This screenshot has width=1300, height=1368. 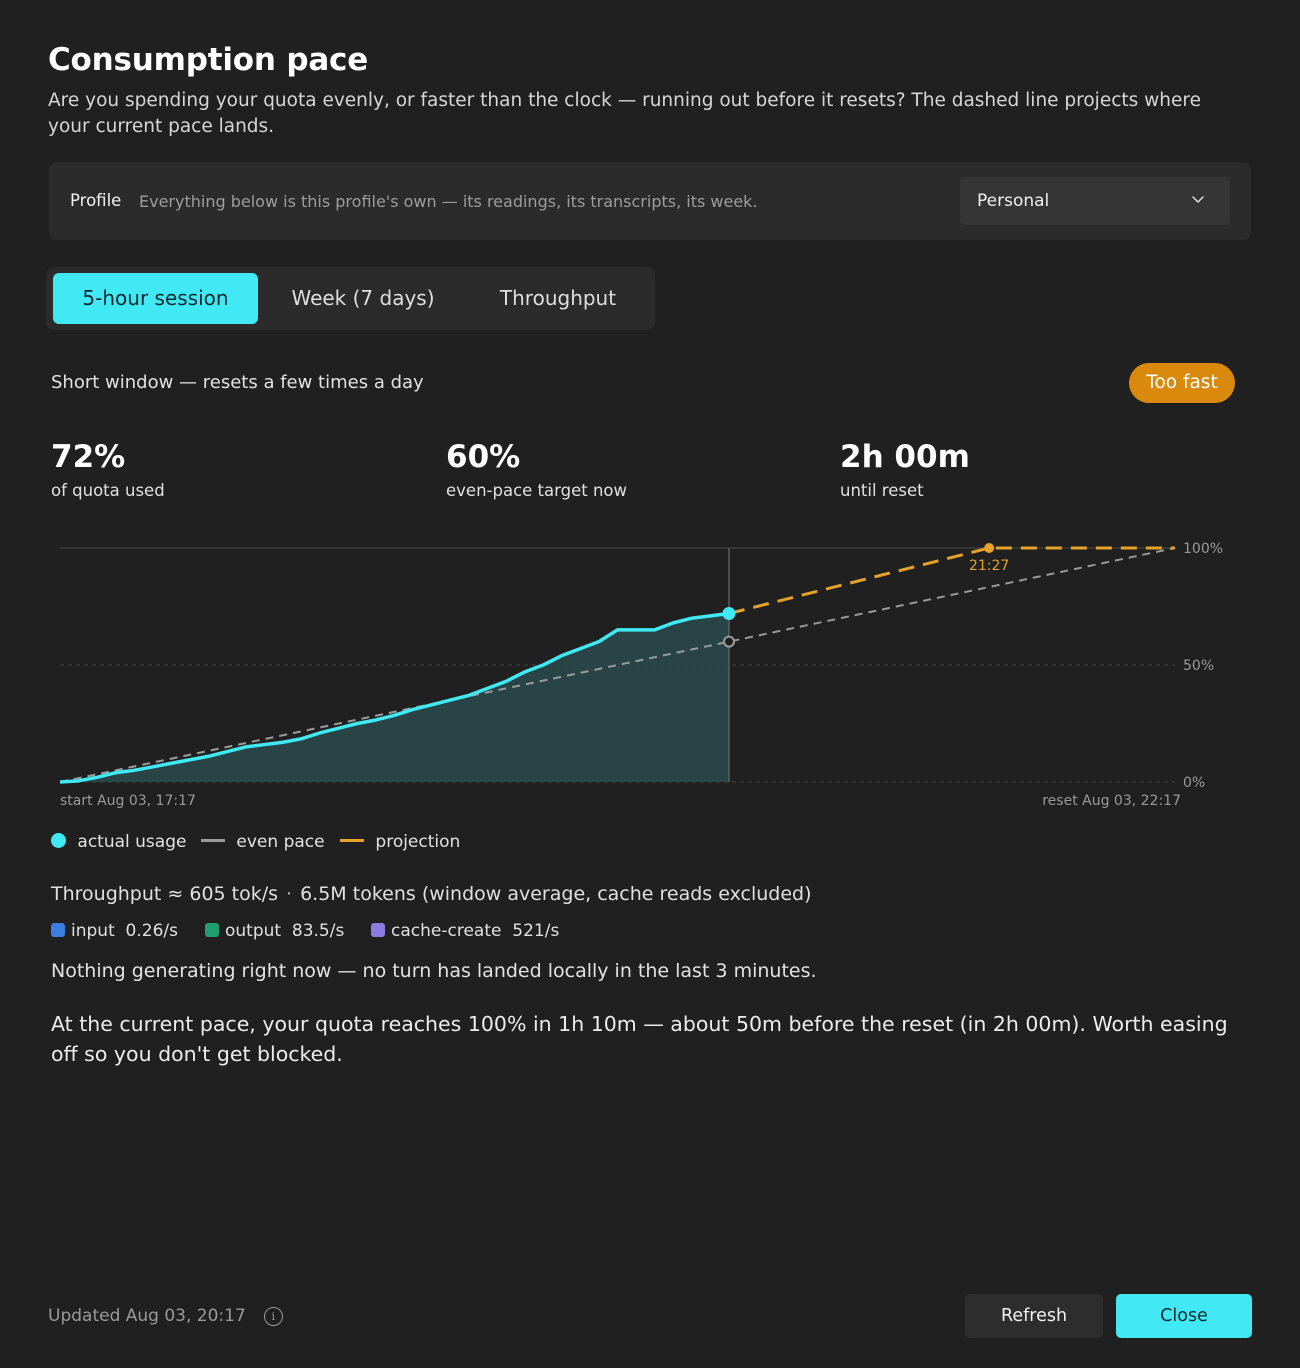 I want to click on tab-throughput: Throughput, so click(x=558, y=298).